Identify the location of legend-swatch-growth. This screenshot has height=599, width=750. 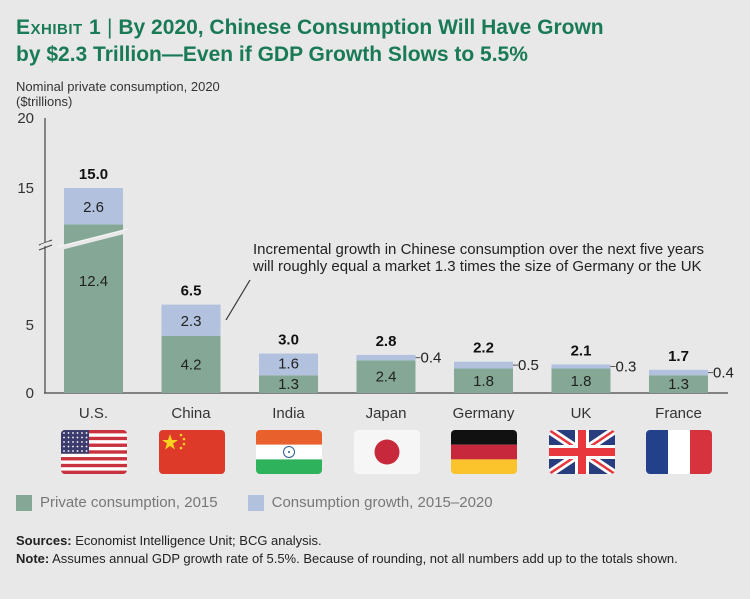
(255, 502).